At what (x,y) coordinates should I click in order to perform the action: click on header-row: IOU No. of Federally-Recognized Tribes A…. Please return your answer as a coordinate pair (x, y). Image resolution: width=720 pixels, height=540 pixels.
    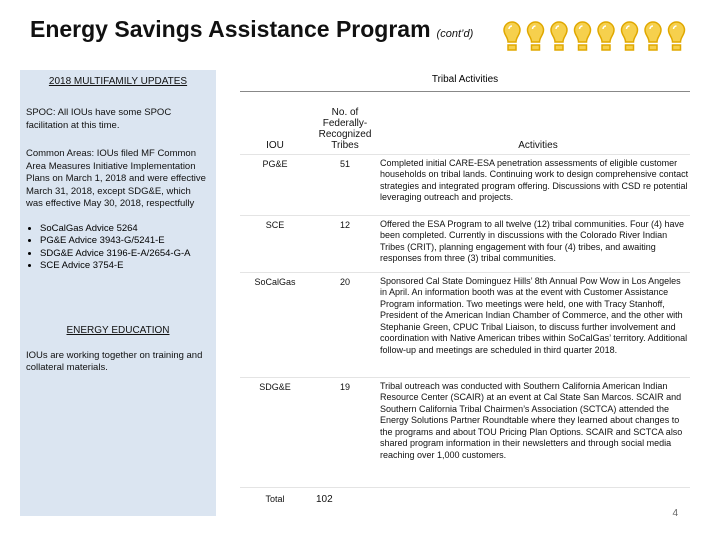
    Looking at the image, I should click on (465, 123).